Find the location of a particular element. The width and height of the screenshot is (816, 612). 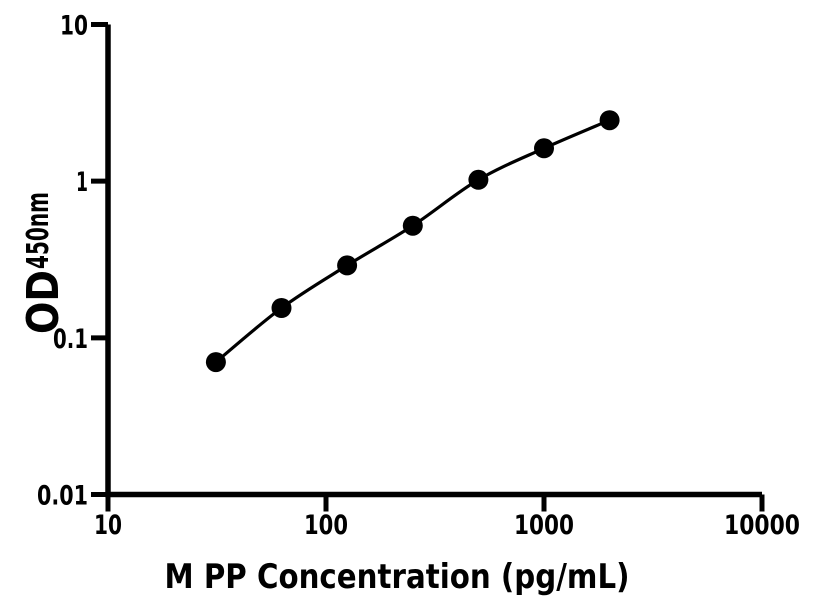

x-tick-label: 1000 is located at coordinates (544, 525).